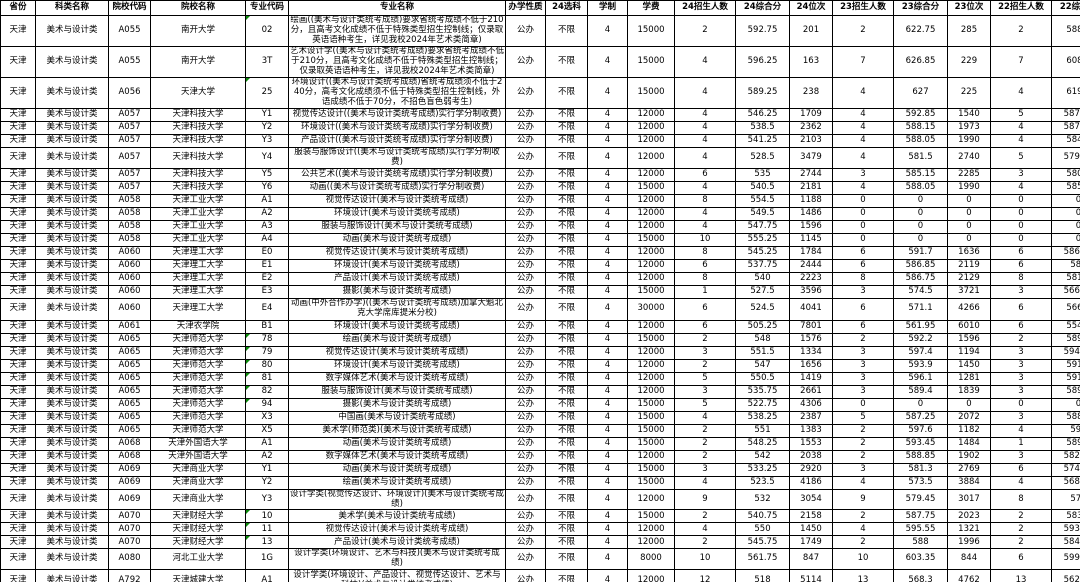  What do you see at coordinates (969, 291) in the screenshot?
I see `cell-r16-c15: 3721` at bounding box center [969, 291].